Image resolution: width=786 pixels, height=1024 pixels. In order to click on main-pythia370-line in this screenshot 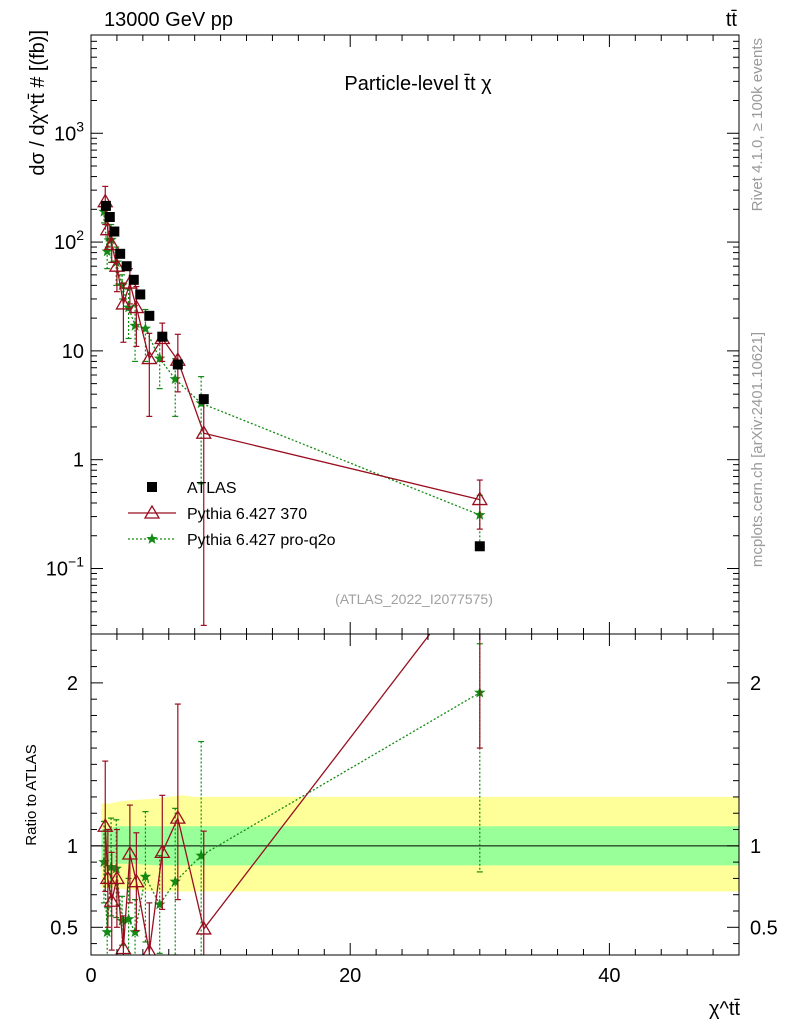, I will do `click(292, 351)`.